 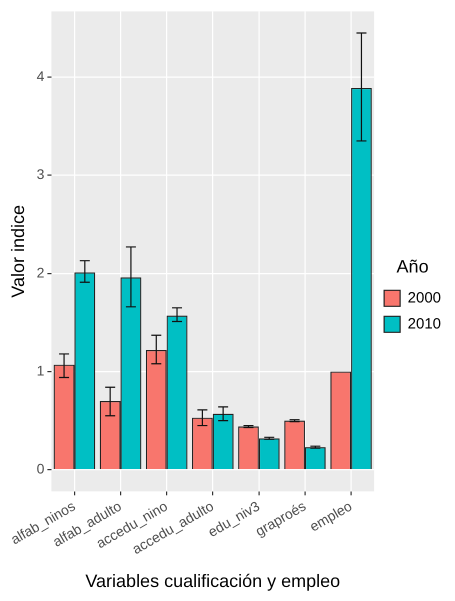 What do you see at coordinates (18, 251) in the screenshot?
I see `y-axis-title: Valor indice` at bounding box center [18, 251].